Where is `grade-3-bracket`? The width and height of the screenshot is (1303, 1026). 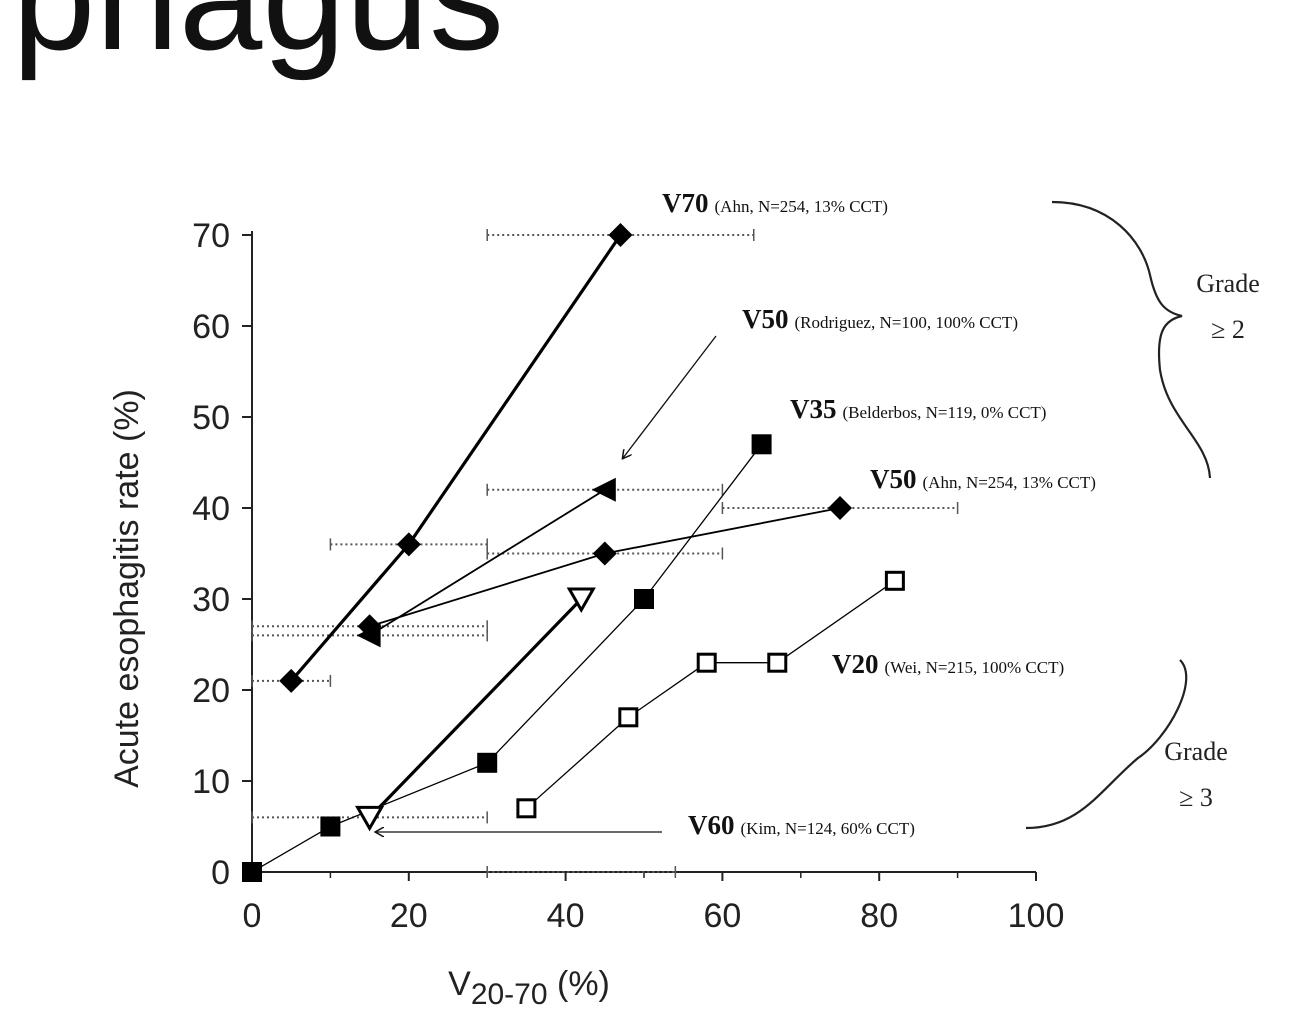 grade-3-bracket is located at coordinates (1106, 744).